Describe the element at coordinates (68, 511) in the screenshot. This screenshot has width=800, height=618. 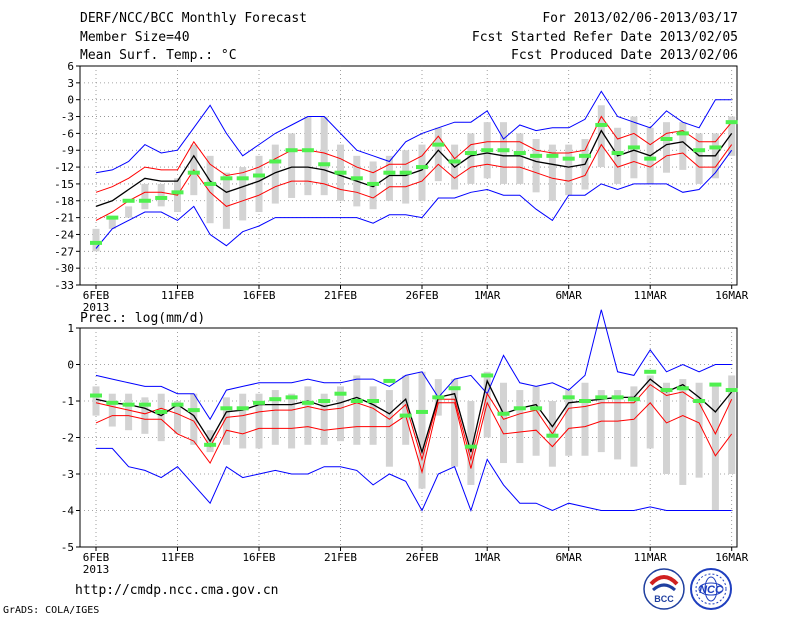
I see `y-tick-label: -4` at that location.